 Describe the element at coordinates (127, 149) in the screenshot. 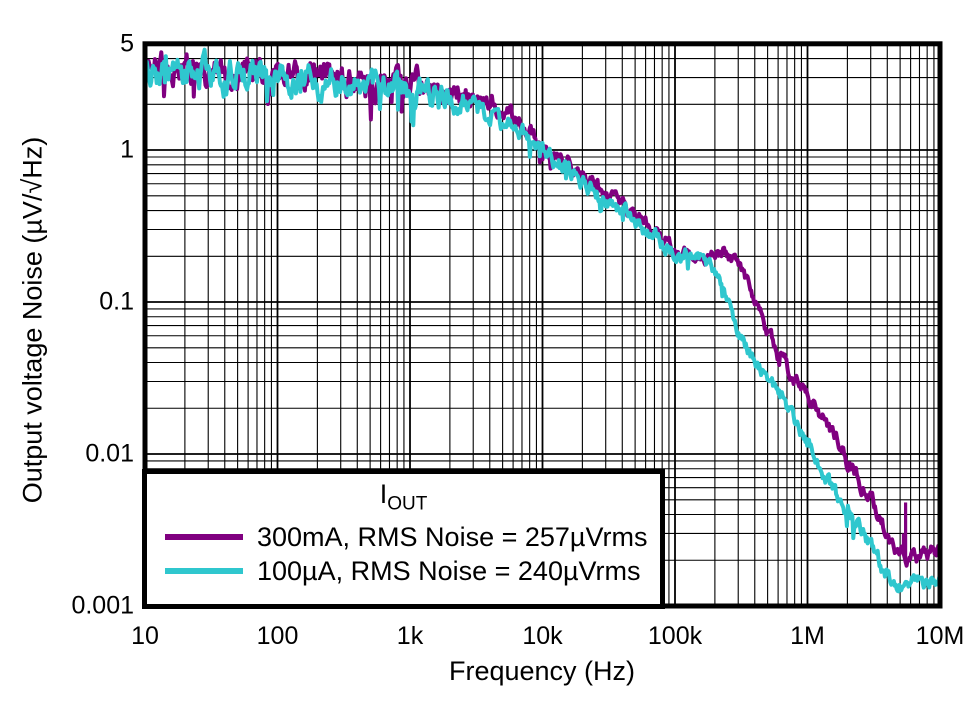

I see `y-tick-label-1: 1` at that location.